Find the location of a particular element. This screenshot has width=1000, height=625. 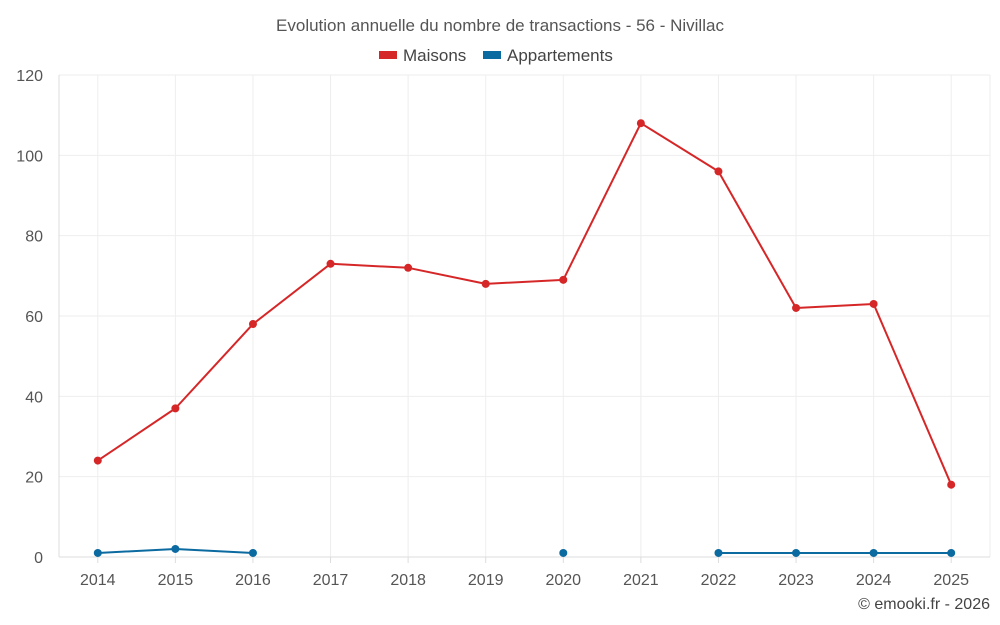

x-tick-label: 2017 is located at coordinates (331, 580).